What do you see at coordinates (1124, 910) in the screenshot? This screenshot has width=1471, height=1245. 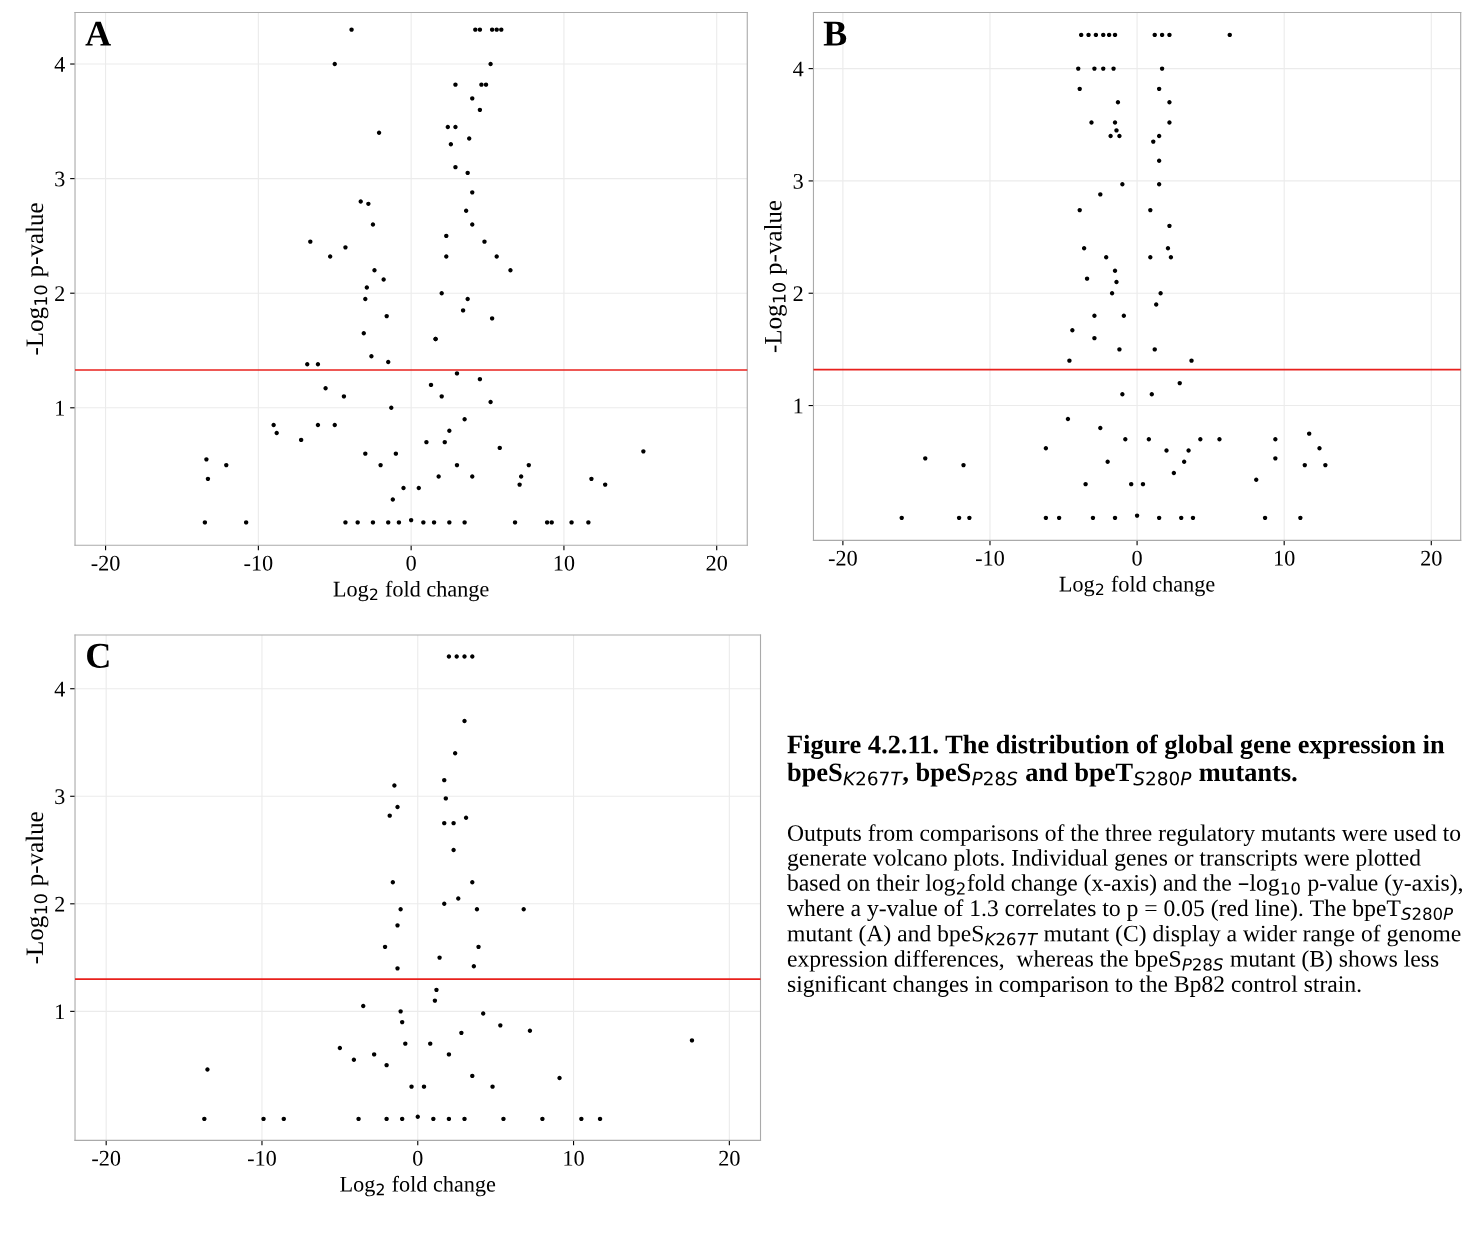 I see `text: Outputs from comparisons of the three regulatory mutants were used to generate volcano plots. Individual genes or transcripts were plotted based on their log$_{2}$fold change (x-axis) and the –log$_{10}$ p-value (y-axis), where a y-value of 1.3 correlates to p = 0.05 (red line). The bpeT$_{S280P}$ mutant (A) and bpeS$_{K267T}$ mutant (C) display a wider range of genome expression differences, whereas the bpeS$_{P28S}$ mutant (B) shows less significant changes in comparison to the Bp82 control strain.` at bounding box center [1124, 910].